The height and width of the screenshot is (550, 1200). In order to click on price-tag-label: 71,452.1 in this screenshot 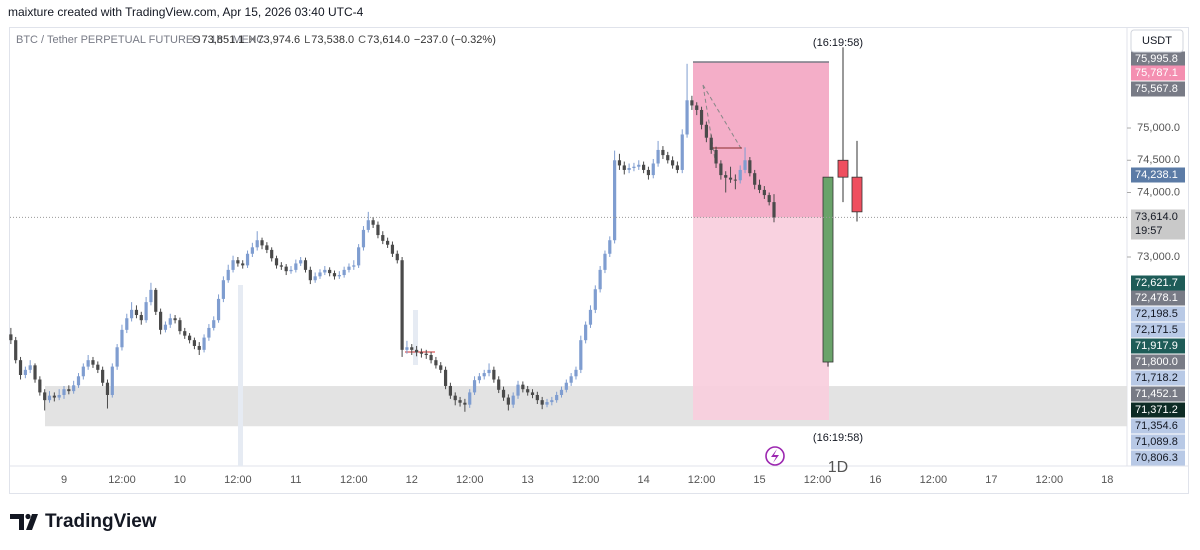, I will do `click(1156, 394)`.